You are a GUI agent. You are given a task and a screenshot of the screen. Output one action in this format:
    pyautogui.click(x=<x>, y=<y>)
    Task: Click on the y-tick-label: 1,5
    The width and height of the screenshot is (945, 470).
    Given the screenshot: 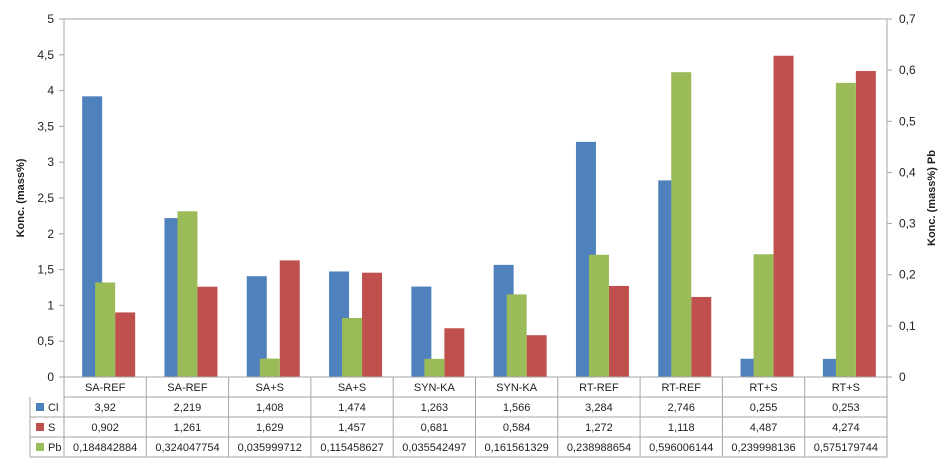 What is the action you would take?
    pyautogui.click(x=45, y=270)
    